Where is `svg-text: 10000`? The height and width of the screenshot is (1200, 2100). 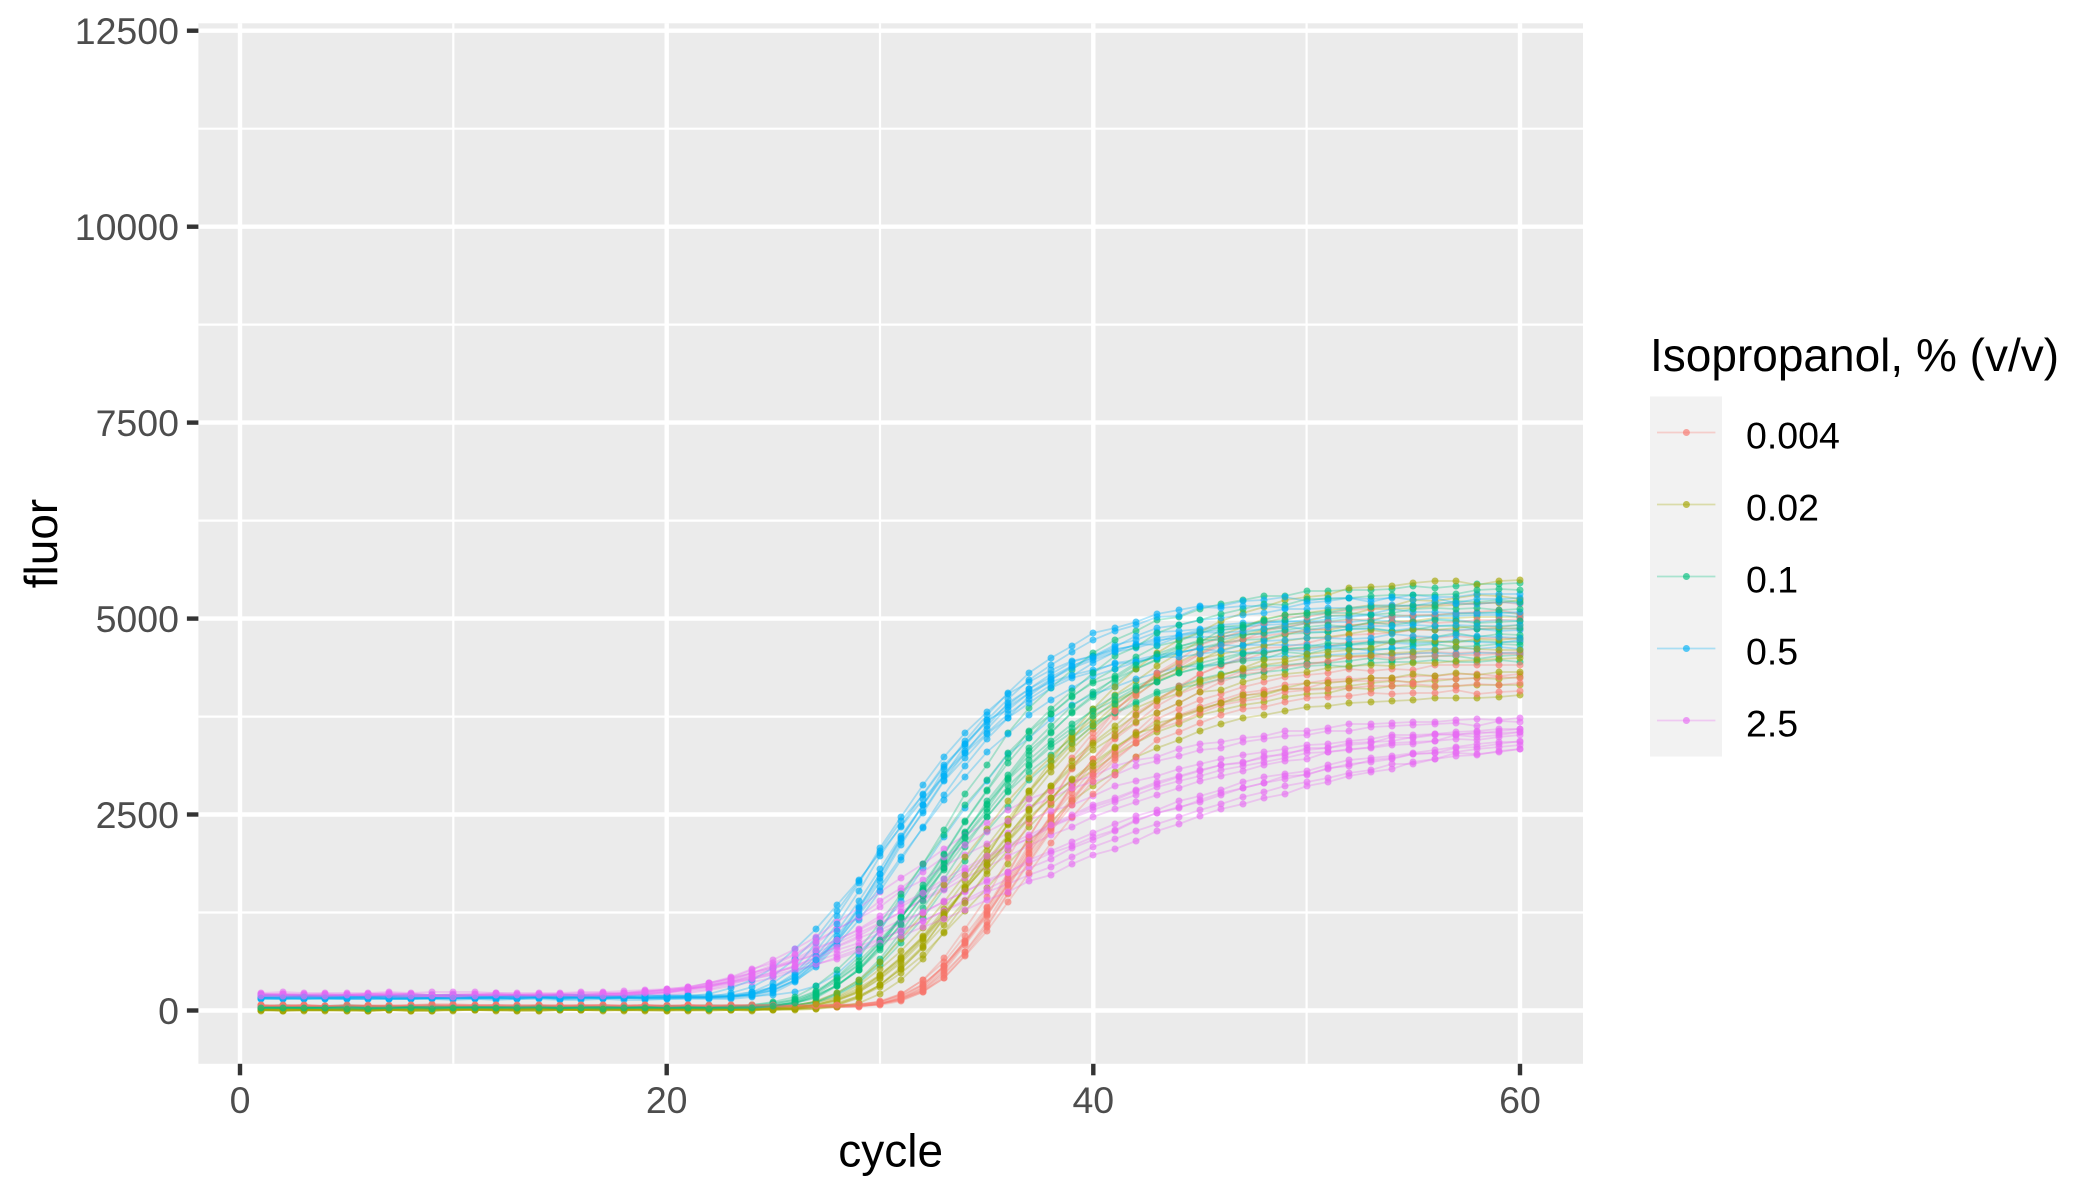 svg-text: 10000 is located at coordinates (127, 227).